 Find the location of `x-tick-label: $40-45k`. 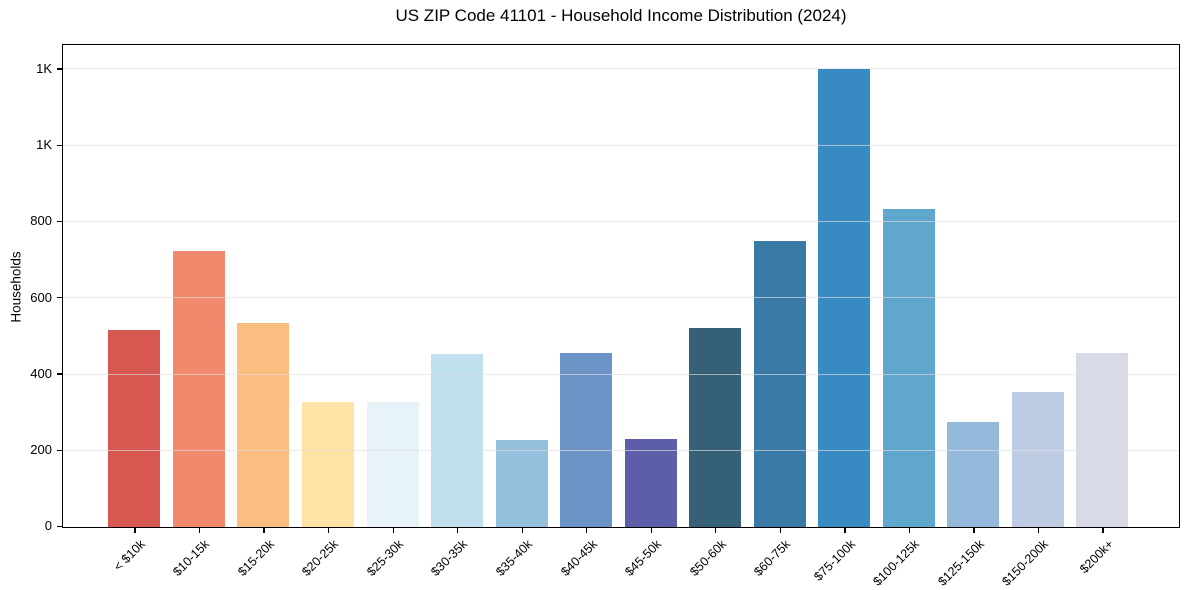

x-tick-label: $40-45k is located at coordinates (578, 558).